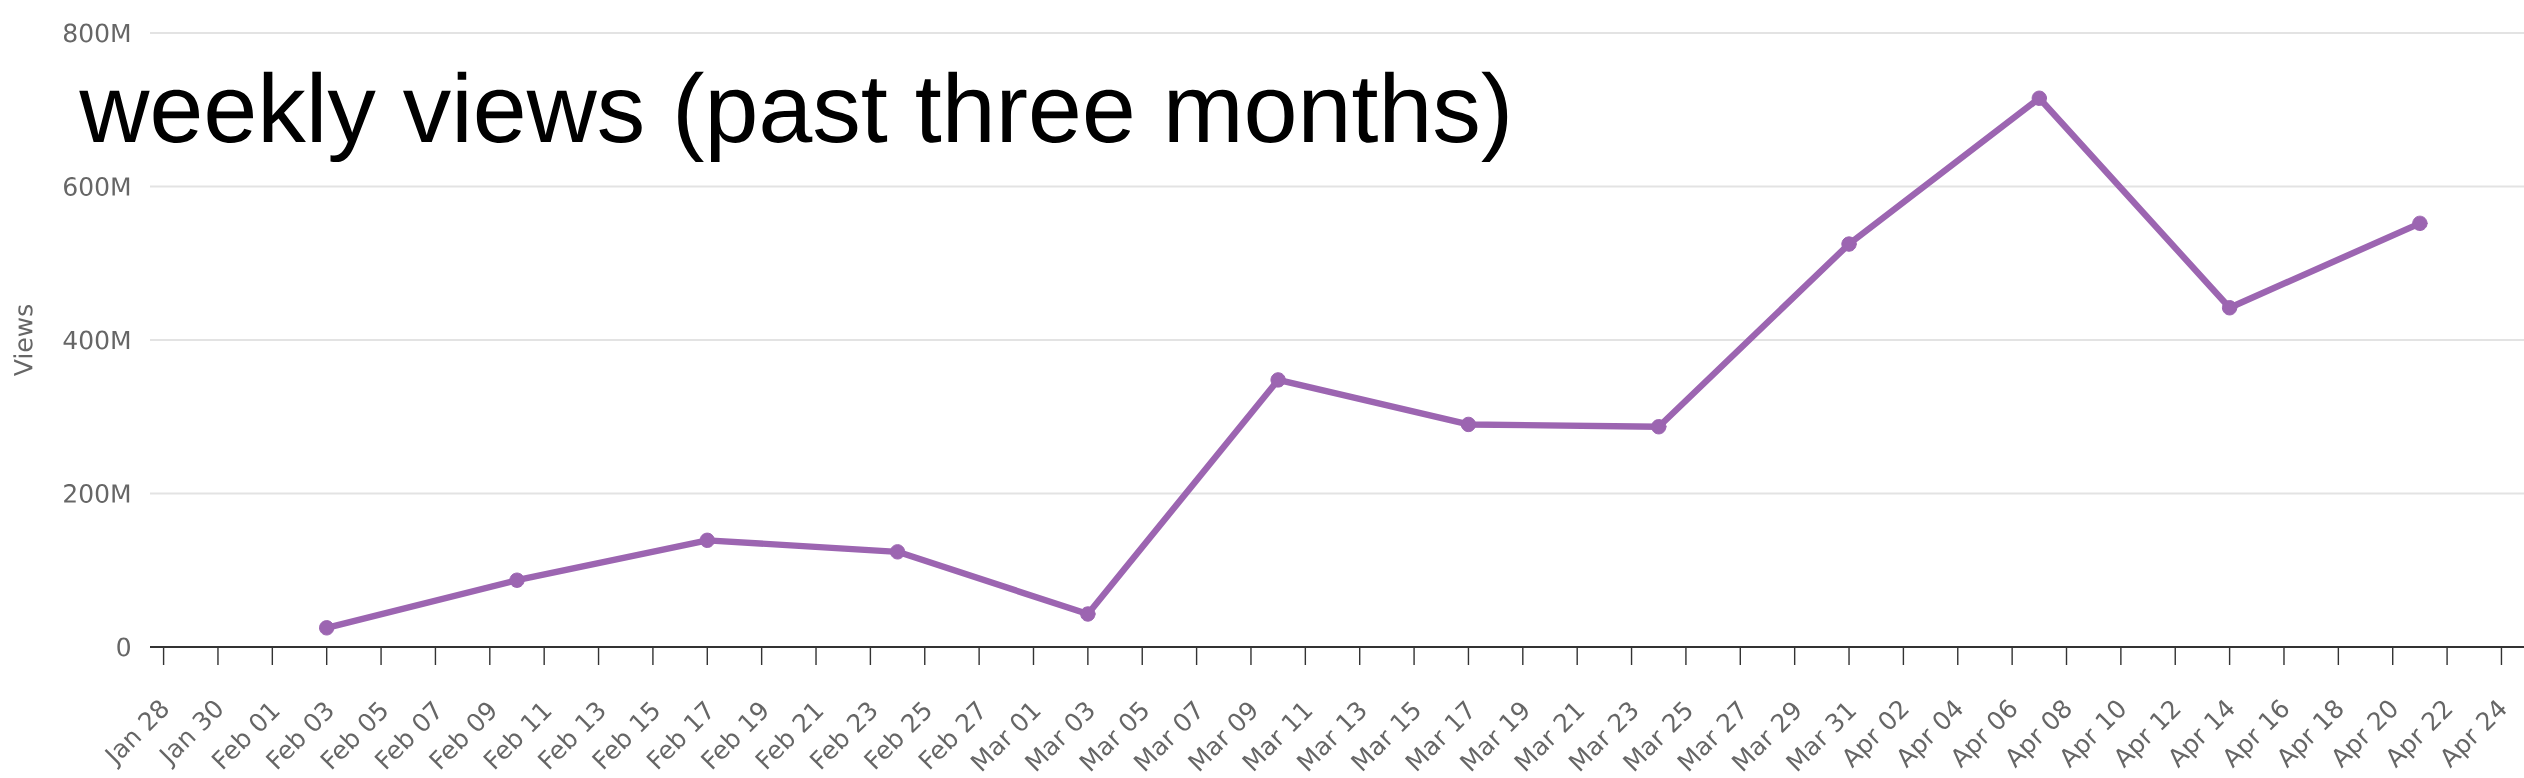  Describe the element at coordinates (96, 340) in the screenshot. I see `y-tick-label: 400M` at that location.